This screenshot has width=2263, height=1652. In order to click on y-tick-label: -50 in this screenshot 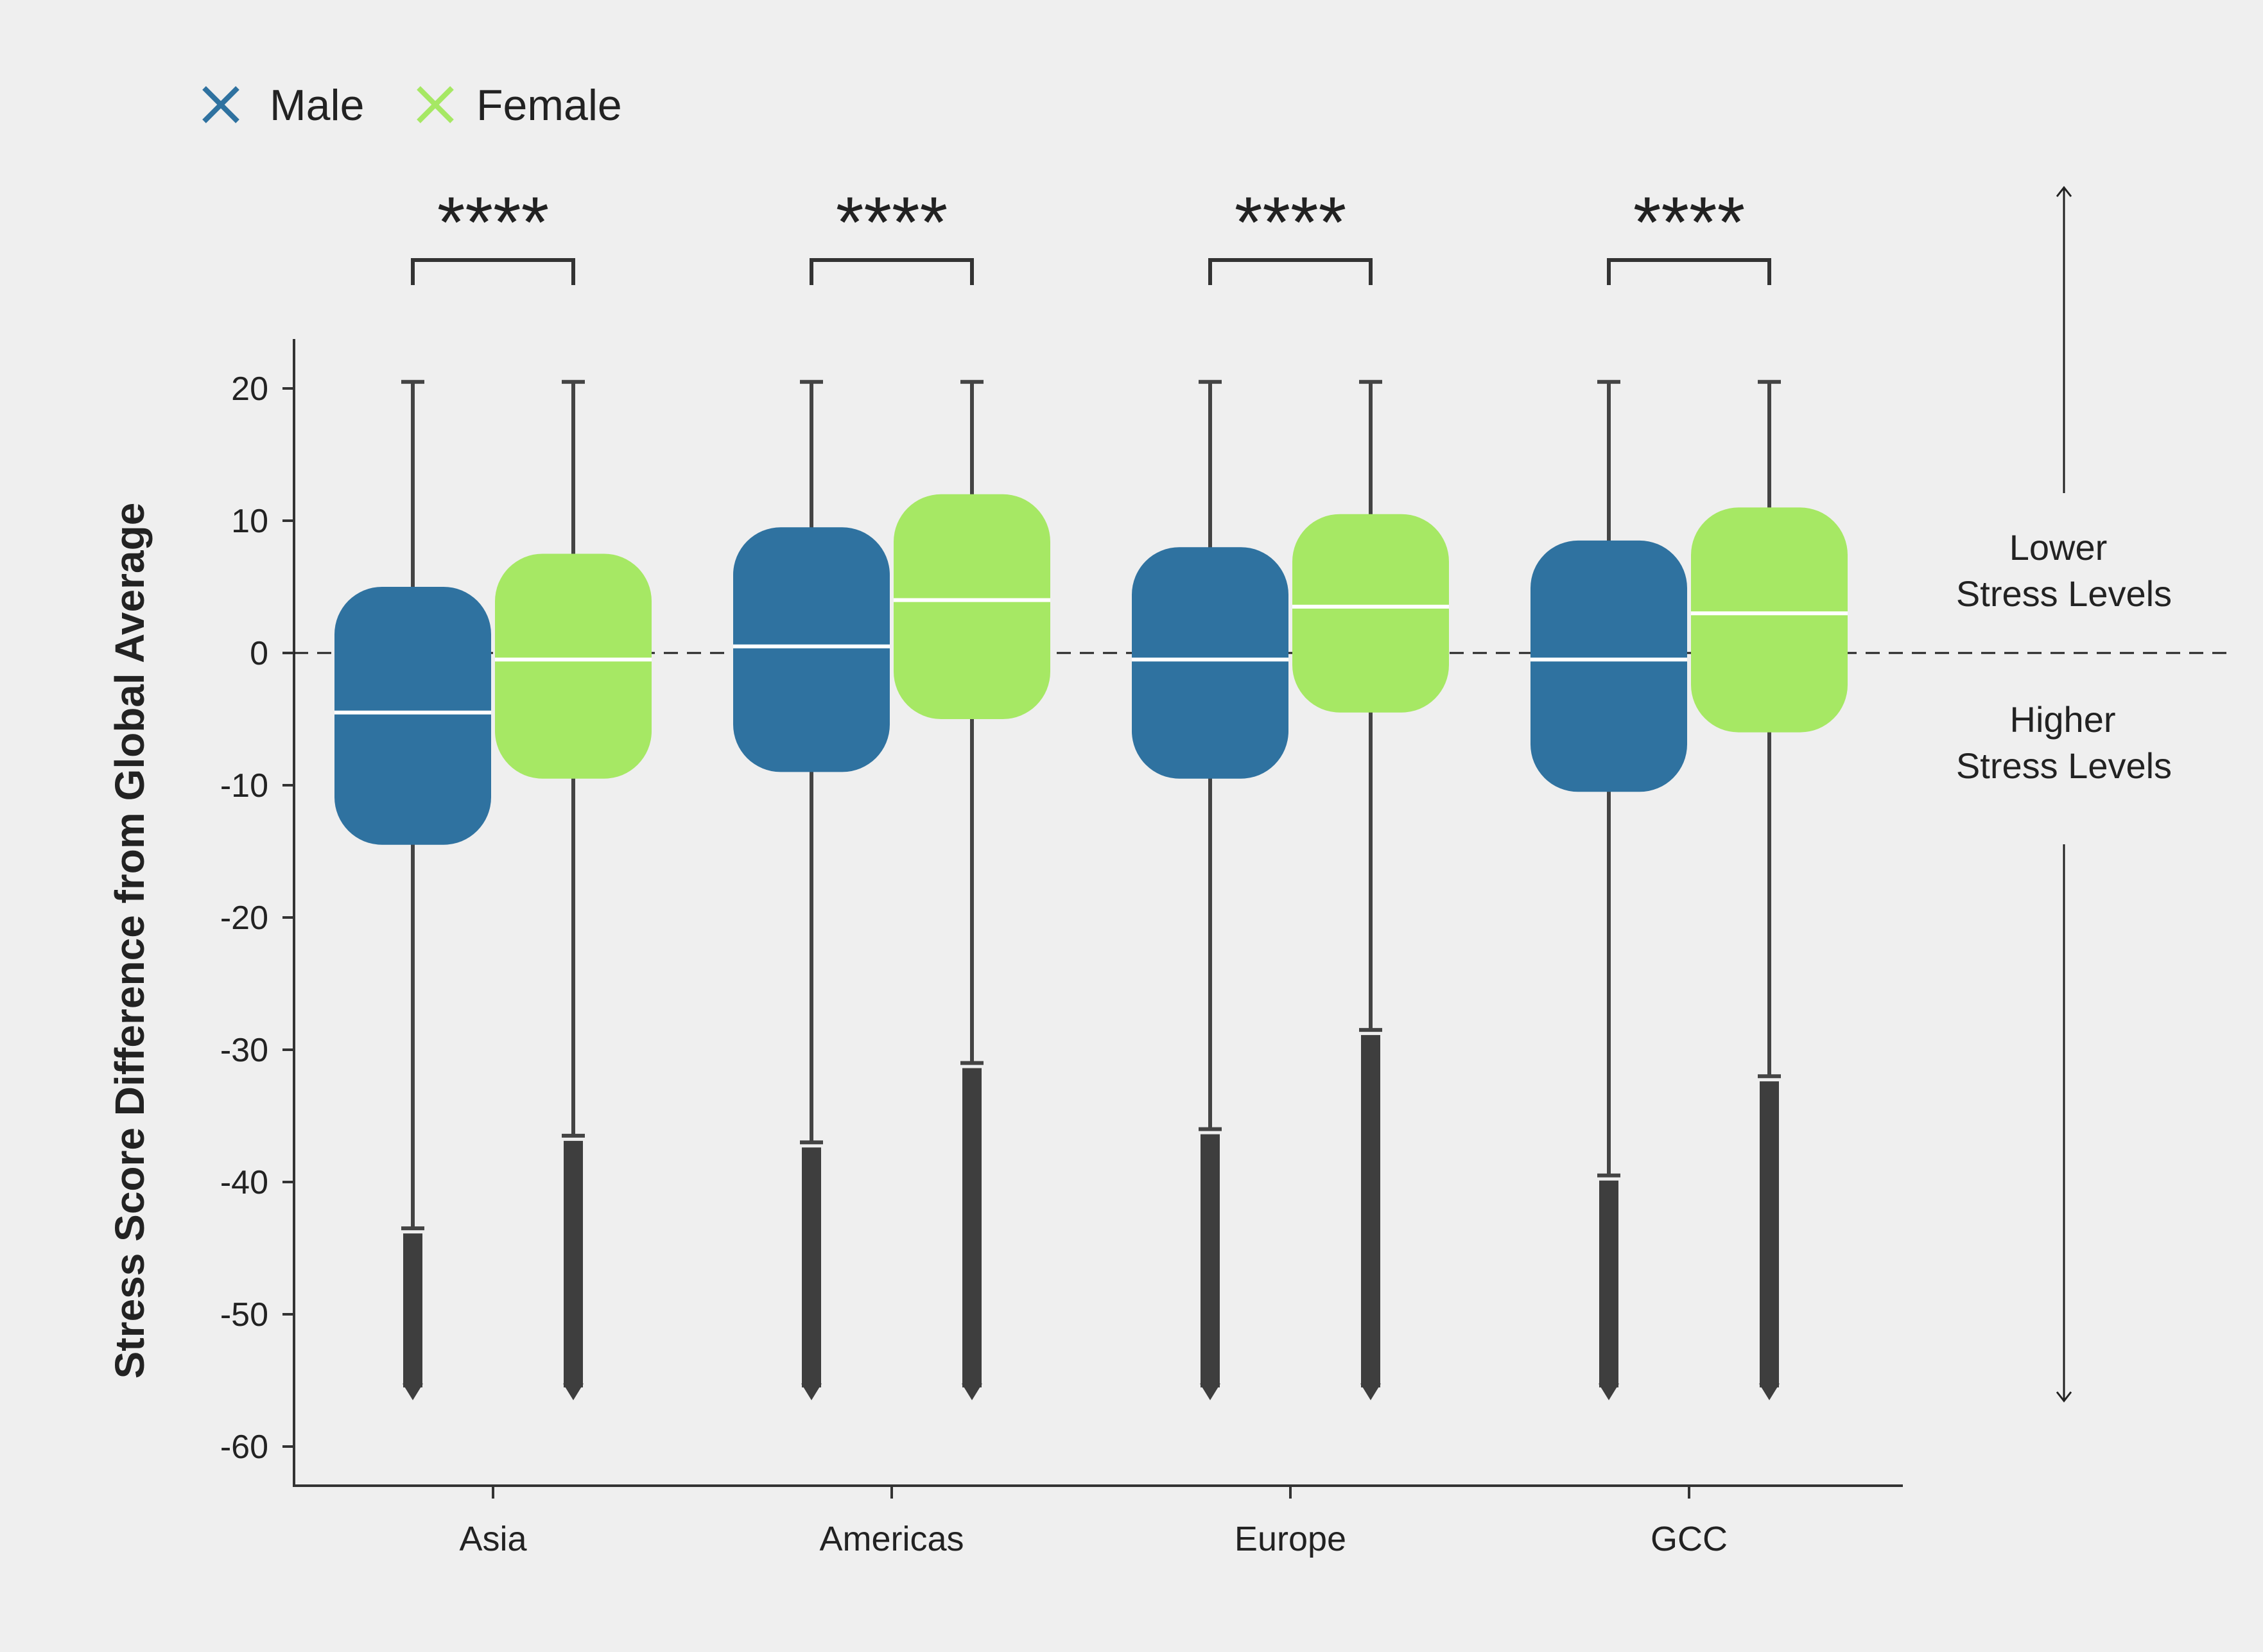, I will do `click(244, 1315)`.